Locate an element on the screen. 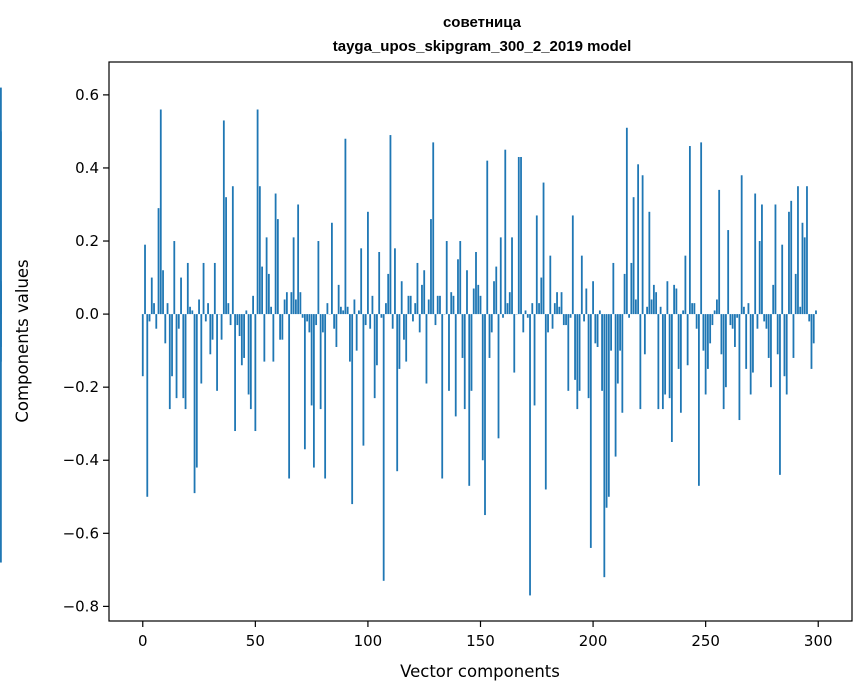 Image resolution: width=867 pixels, height=696 pixels. y-axis-label: Components values is located at coordinates (22, 340).